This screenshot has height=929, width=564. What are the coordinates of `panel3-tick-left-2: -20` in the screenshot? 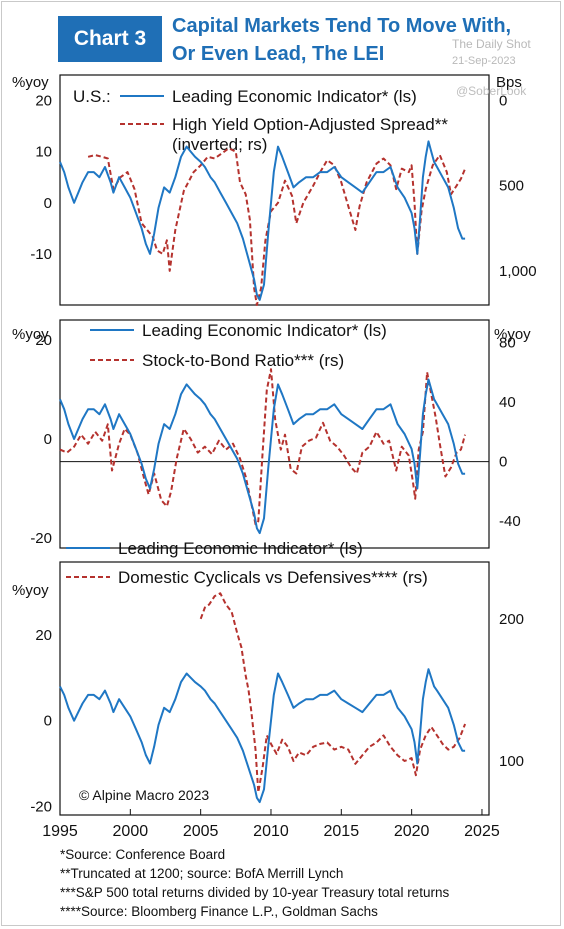 It's located at (41, 806).